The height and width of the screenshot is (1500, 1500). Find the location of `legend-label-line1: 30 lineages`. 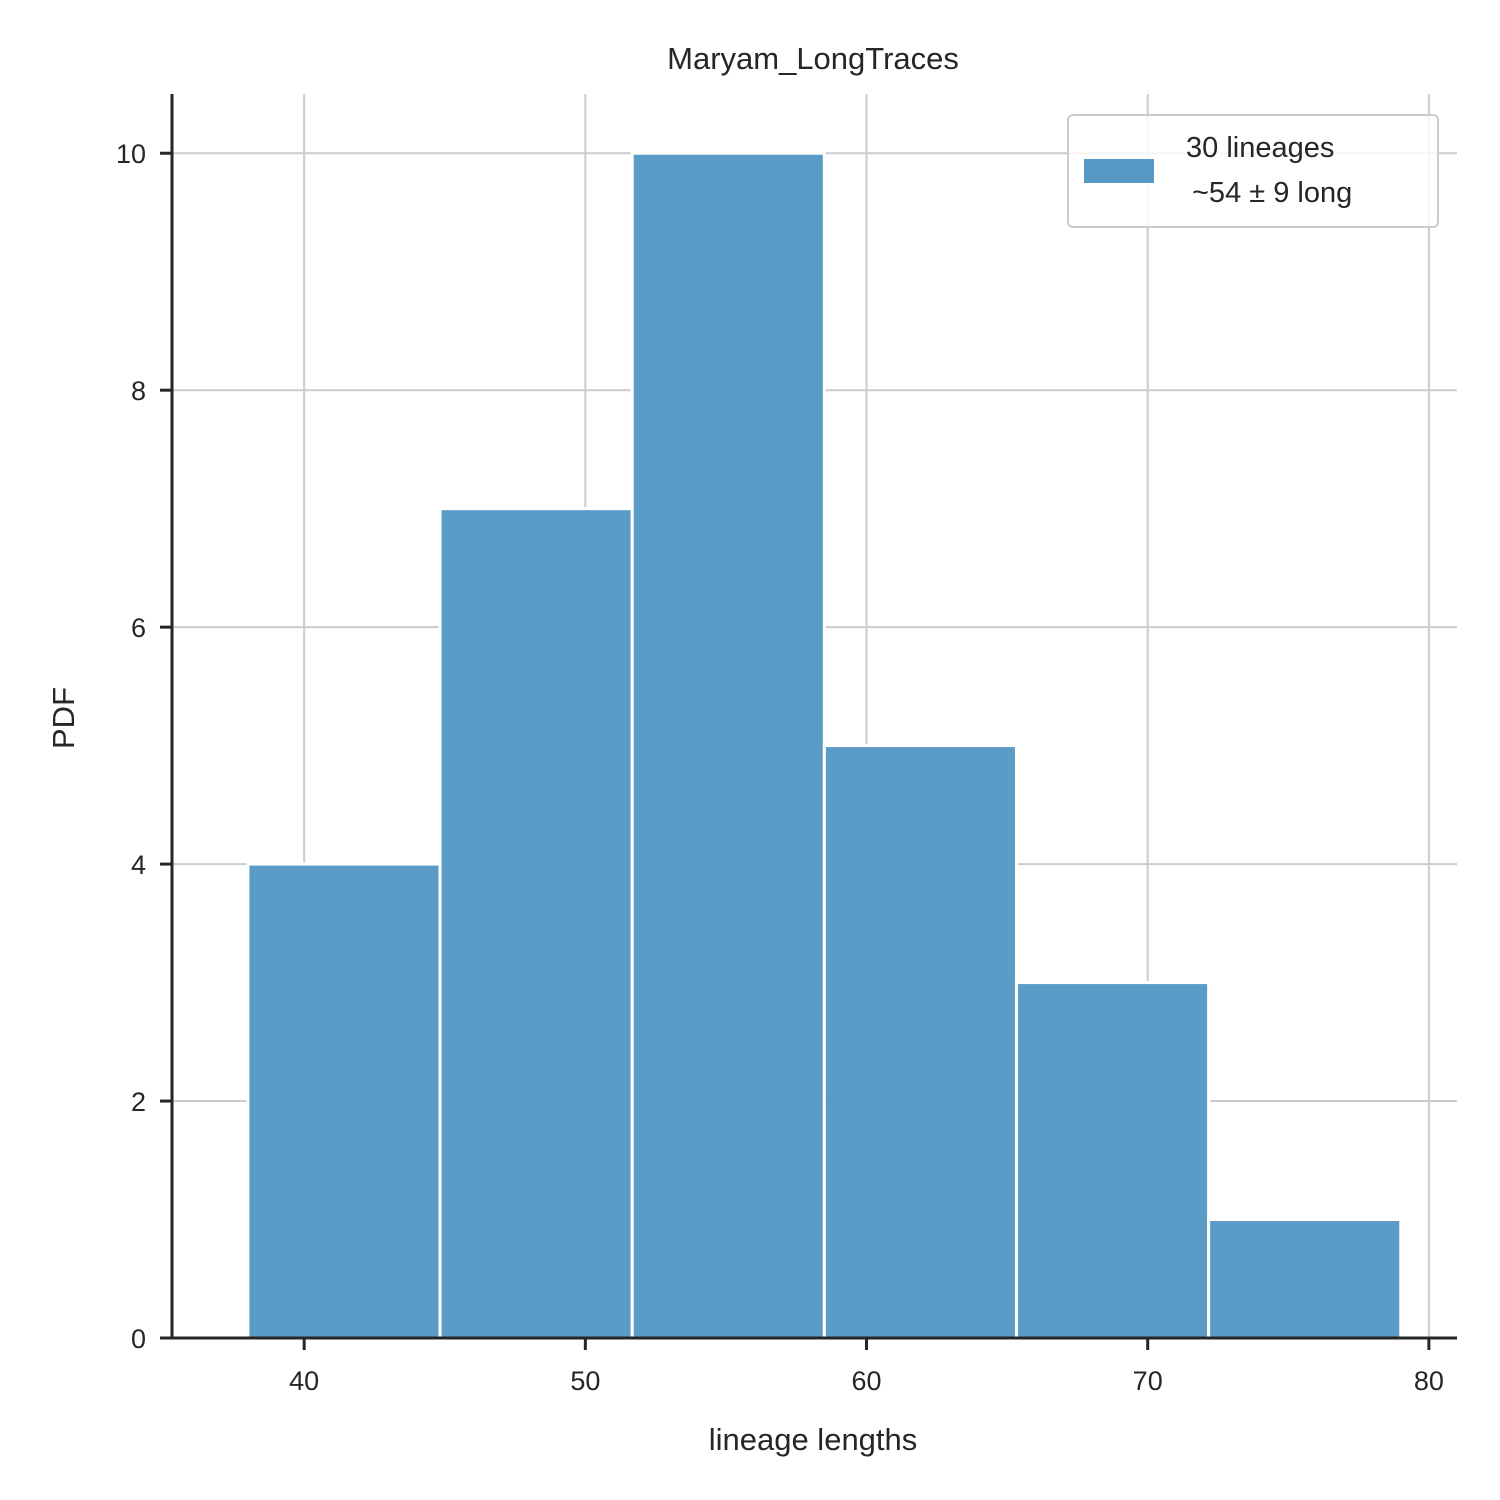

legend-label-line1: 30 lineages is located at coordinates (1260, 148).